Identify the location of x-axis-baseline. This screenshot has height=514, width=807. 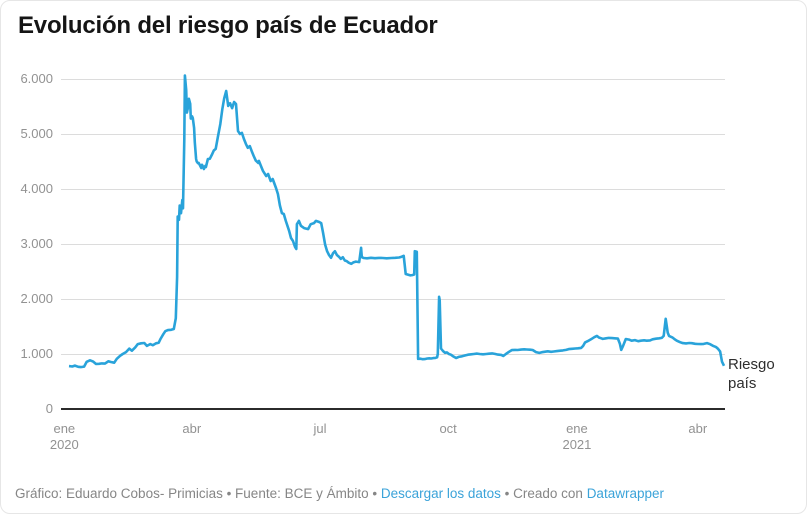
(393, 409).